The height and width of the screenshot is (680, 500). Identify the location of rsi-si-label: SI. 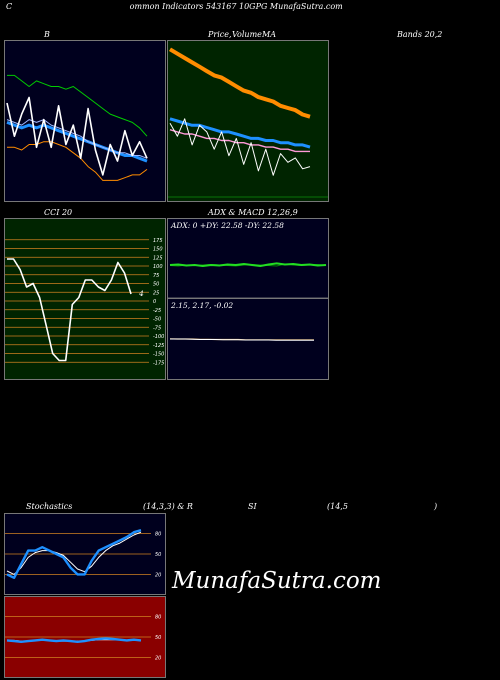
(252, 506).